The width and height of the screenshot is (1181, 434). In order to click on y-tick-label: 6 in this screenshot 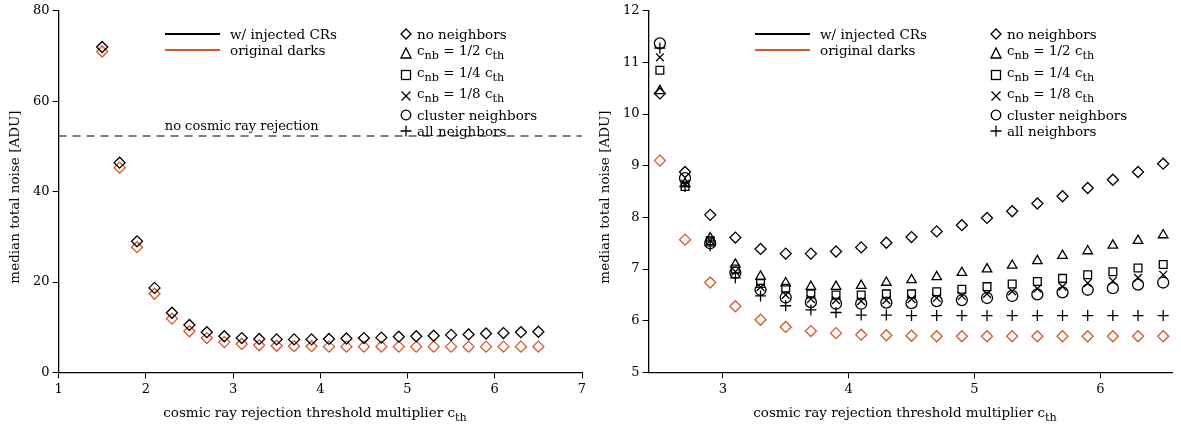, I will do `click(635, 320)`.